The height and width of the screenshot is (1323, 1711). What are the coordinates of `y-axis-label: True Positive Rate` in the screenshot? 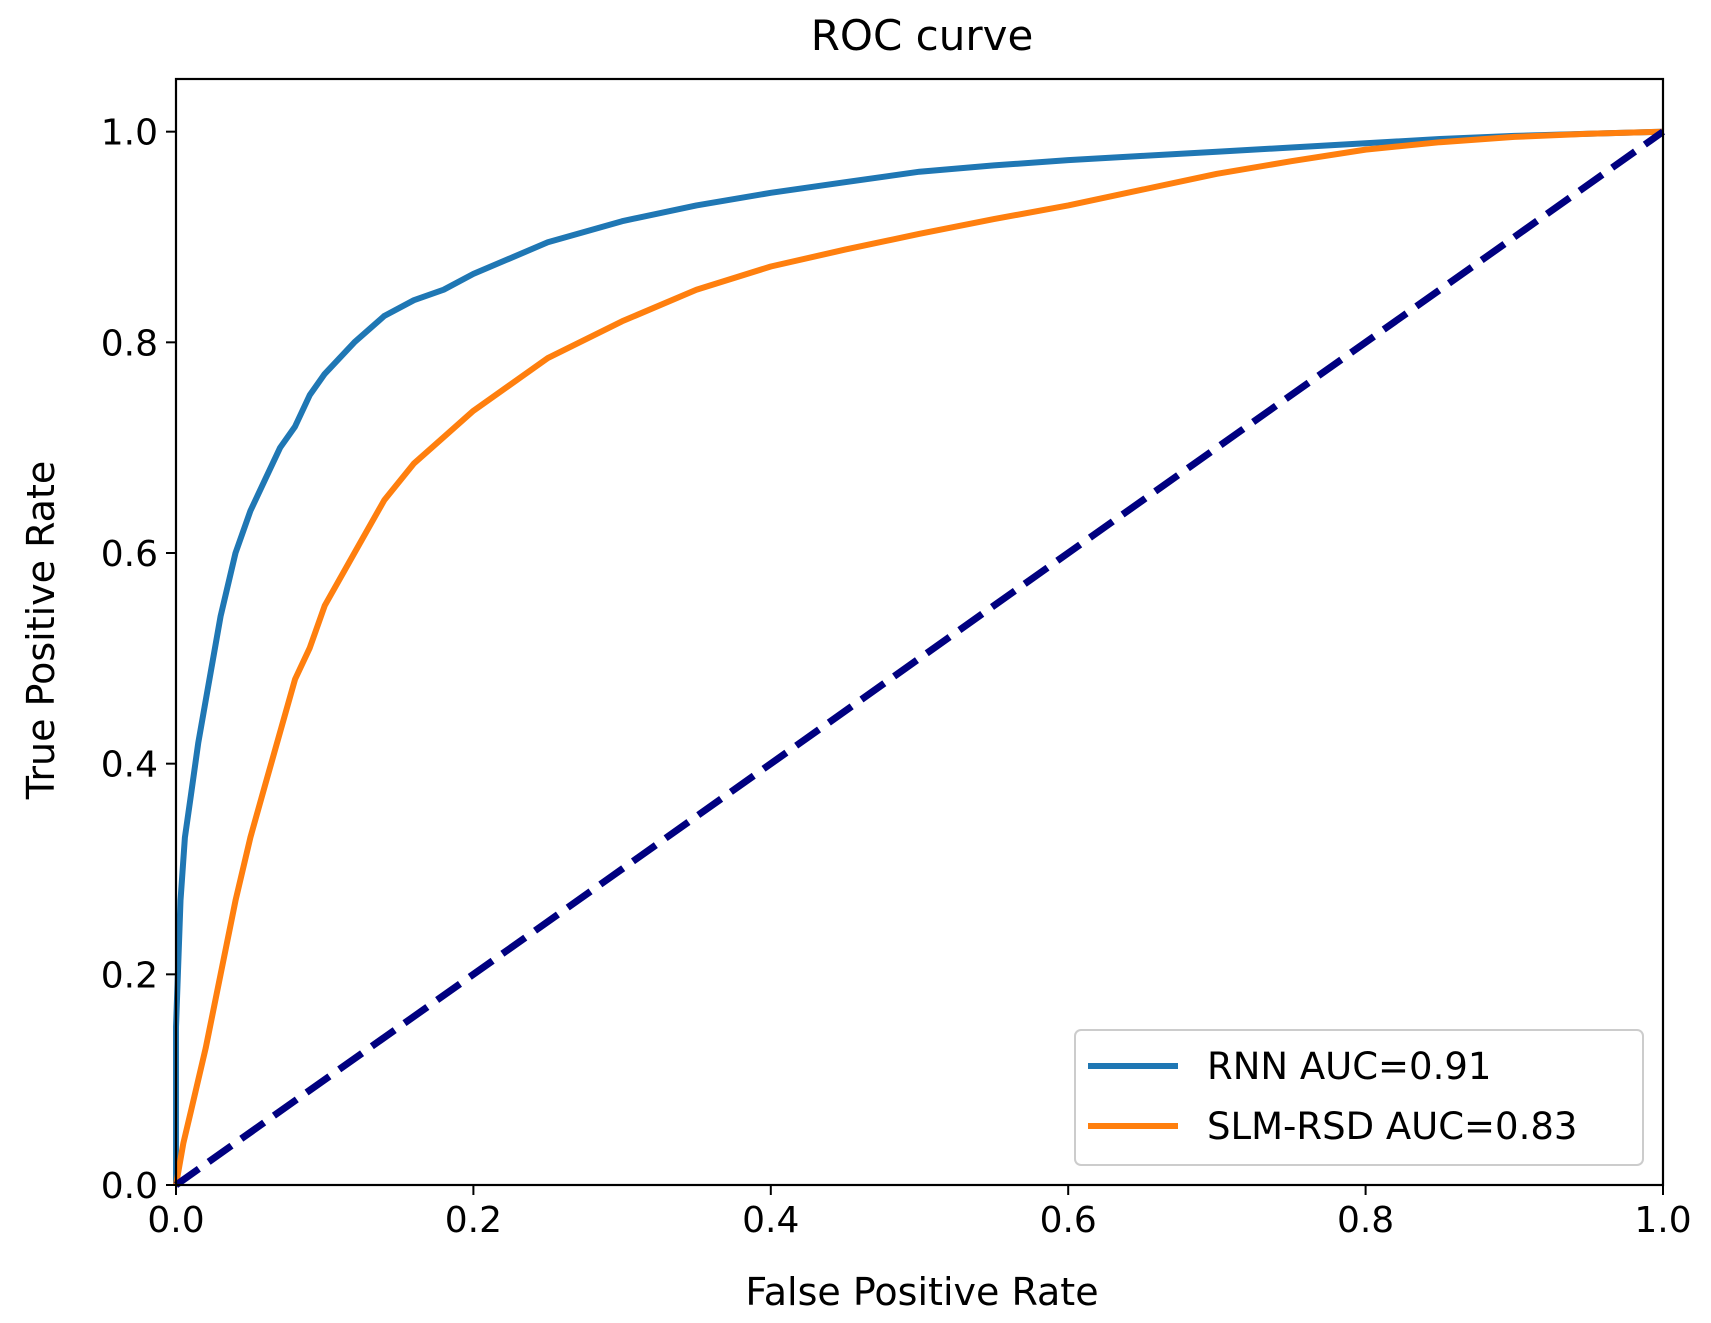 It's located at (41, 631).